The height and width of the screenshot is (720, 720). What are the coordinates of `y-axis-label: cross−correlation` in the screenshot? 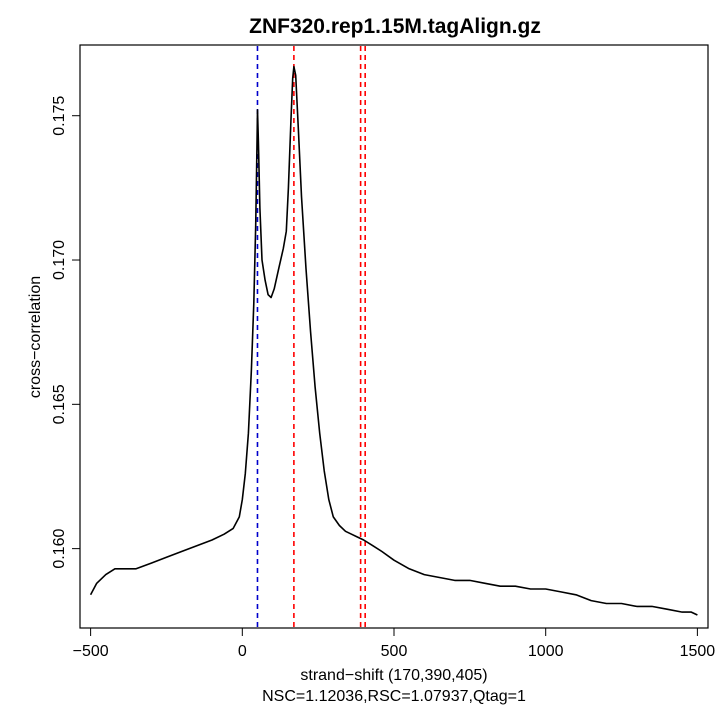 It's located at (35, 337).